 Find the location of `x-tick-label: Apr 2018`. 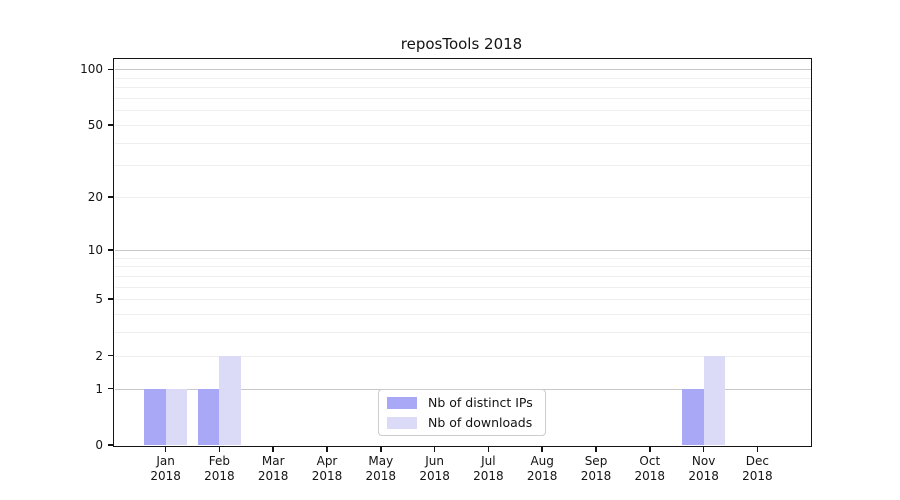

x-tick-label: Apr 2018 is located at coordinates (327, 468).